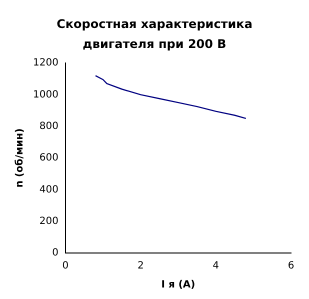 The image size is (309, 299). I want to click on chart-title: Скоростная характеристика двигателя при 200 В, so click(155, 34).